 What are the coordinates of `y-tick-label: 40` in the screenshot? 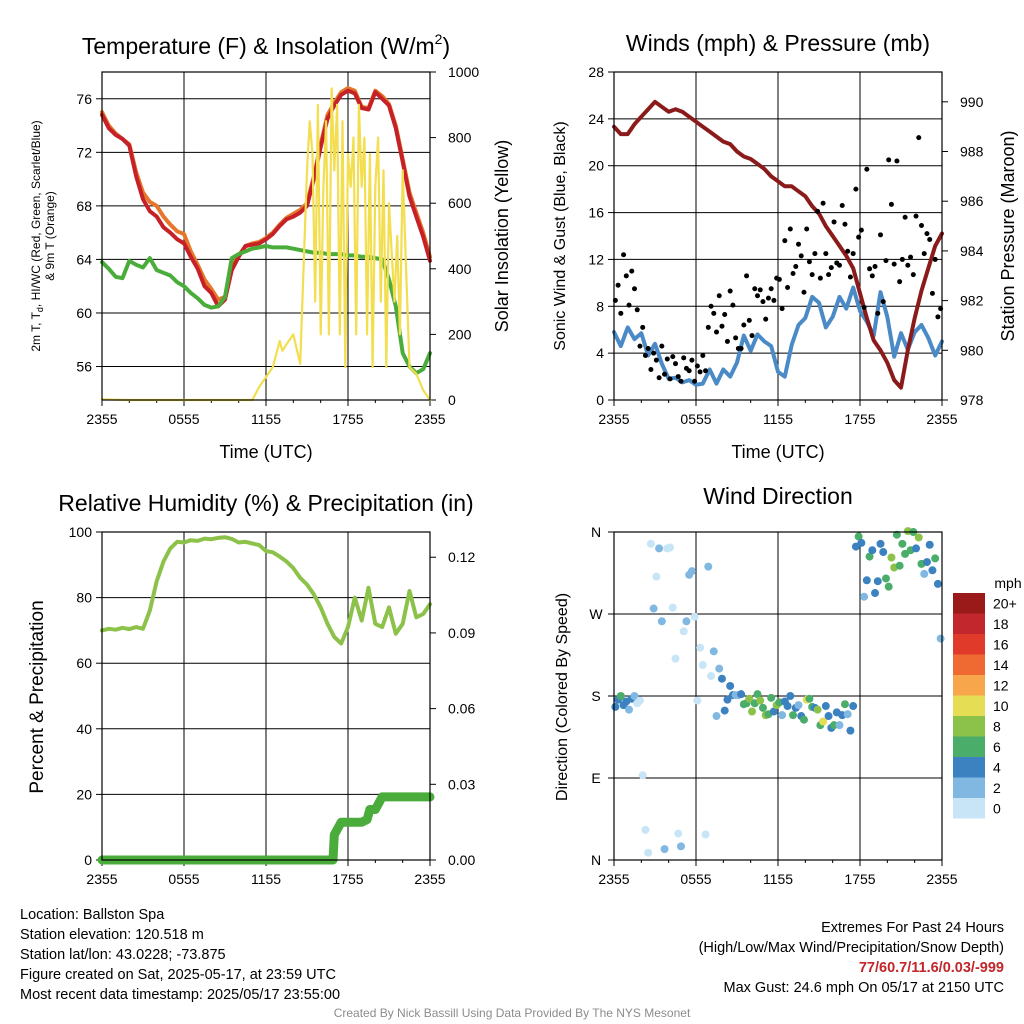 It's located at (84, 729).